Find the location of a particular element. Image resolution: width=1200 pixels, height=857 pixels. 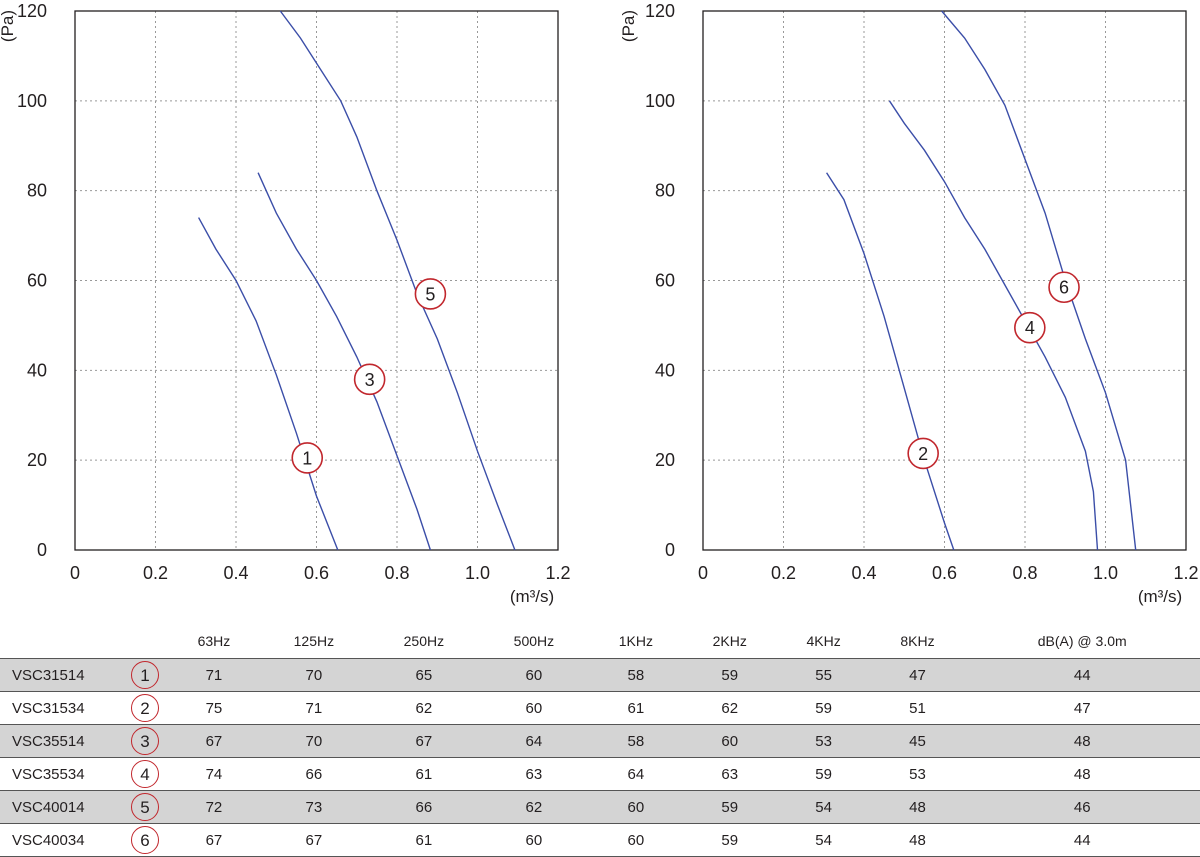

curve-number-badge: 4 is located at coordinates (145, 774).